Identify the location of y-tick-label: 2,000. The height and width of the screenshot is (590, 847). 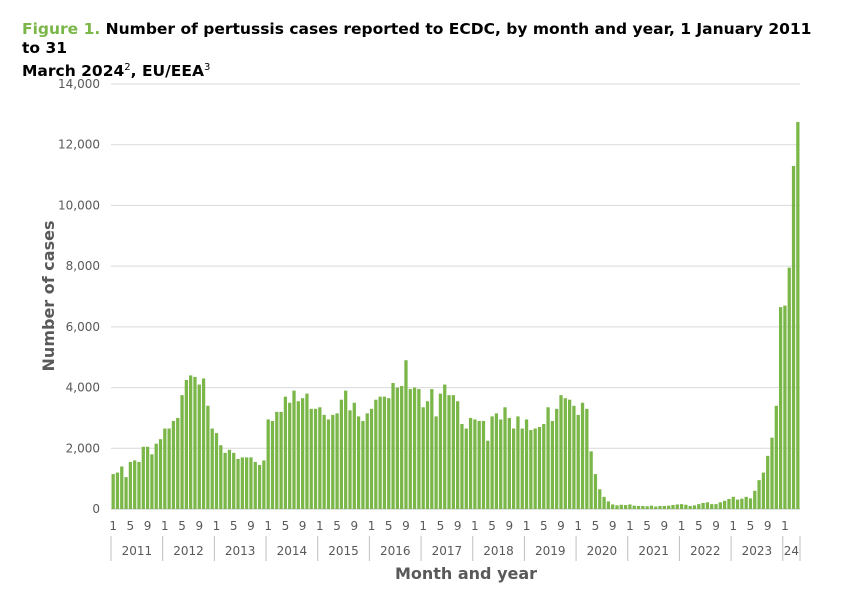
(83, 448).